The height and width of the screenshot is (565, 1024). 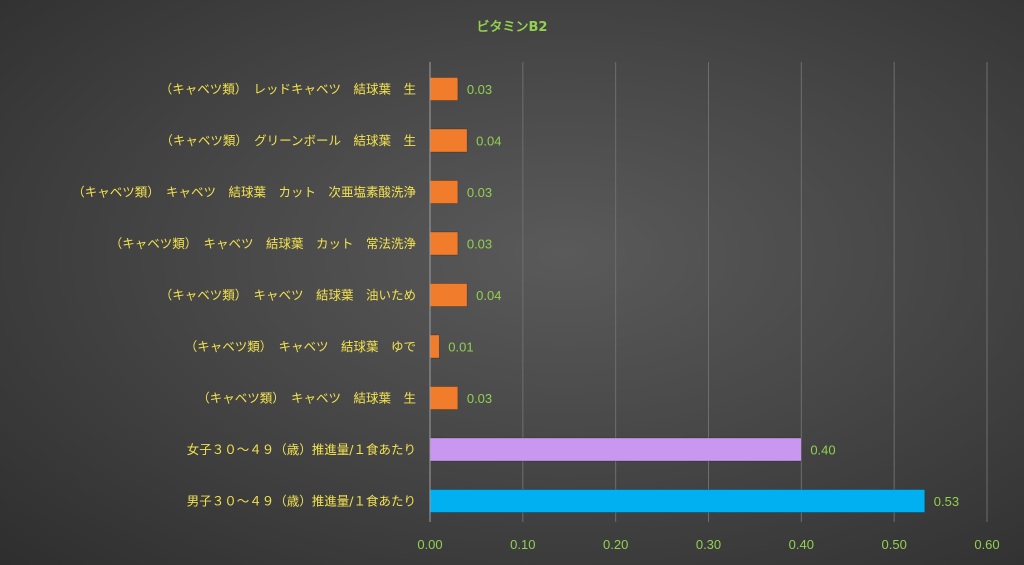 I want to click on category-label: （キャベツ類） キャベツ 結球葉 生, so click(x=306, y=398).